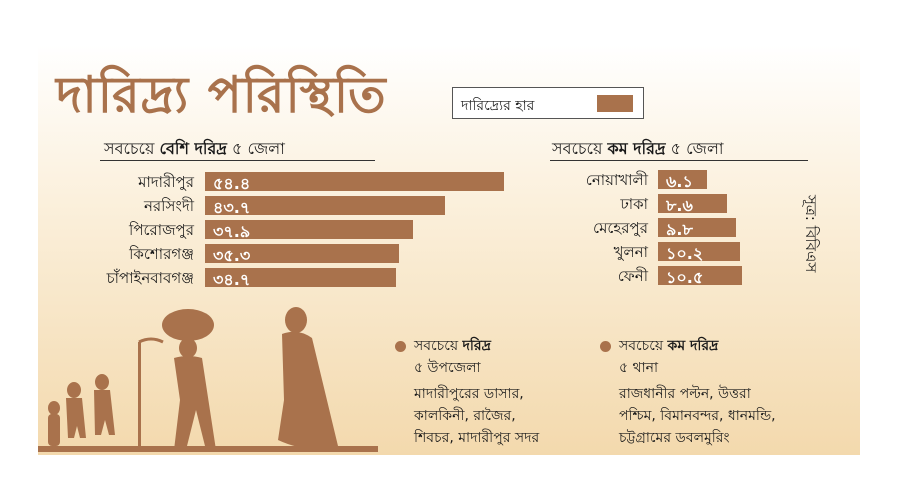 This screenshot has height=500, width=900. I want to click on least-poor-value-label: ৯.৮, so click(679, 229).